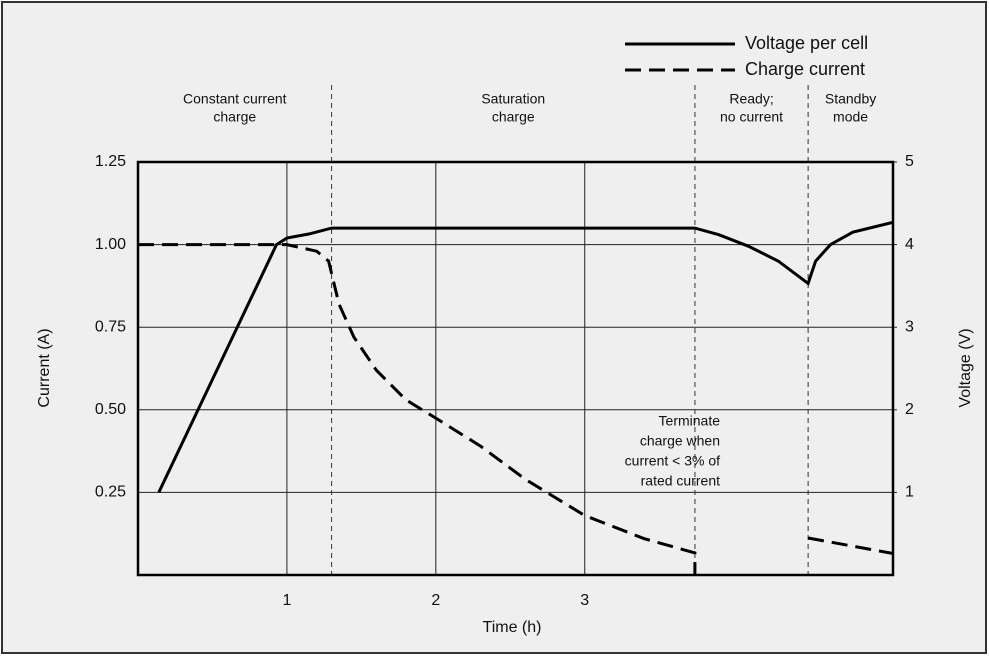 The image size is (989, 656). What do you see at coordinates (805, 69) in the screenshot?
I see `legend-label: Charge current` at bounding box center [805, 69].